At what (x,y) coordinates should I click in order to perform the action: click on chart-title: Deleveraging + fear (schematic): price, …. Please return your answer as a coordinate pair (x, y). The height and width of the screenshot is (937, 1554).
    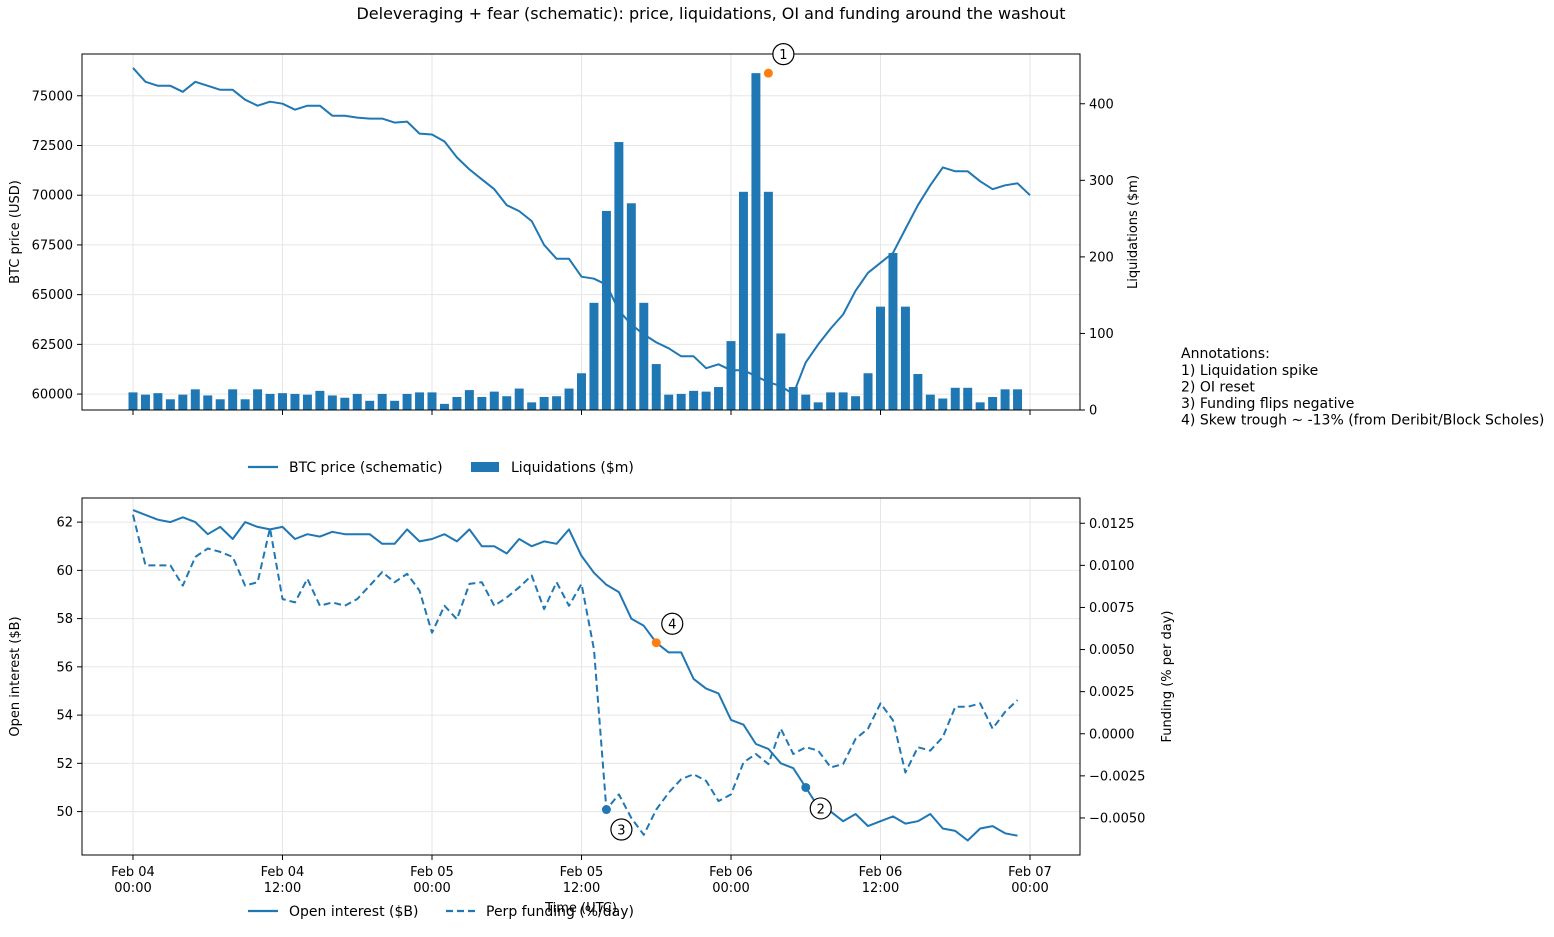
    Looking at the image, I should click on (710, 13).